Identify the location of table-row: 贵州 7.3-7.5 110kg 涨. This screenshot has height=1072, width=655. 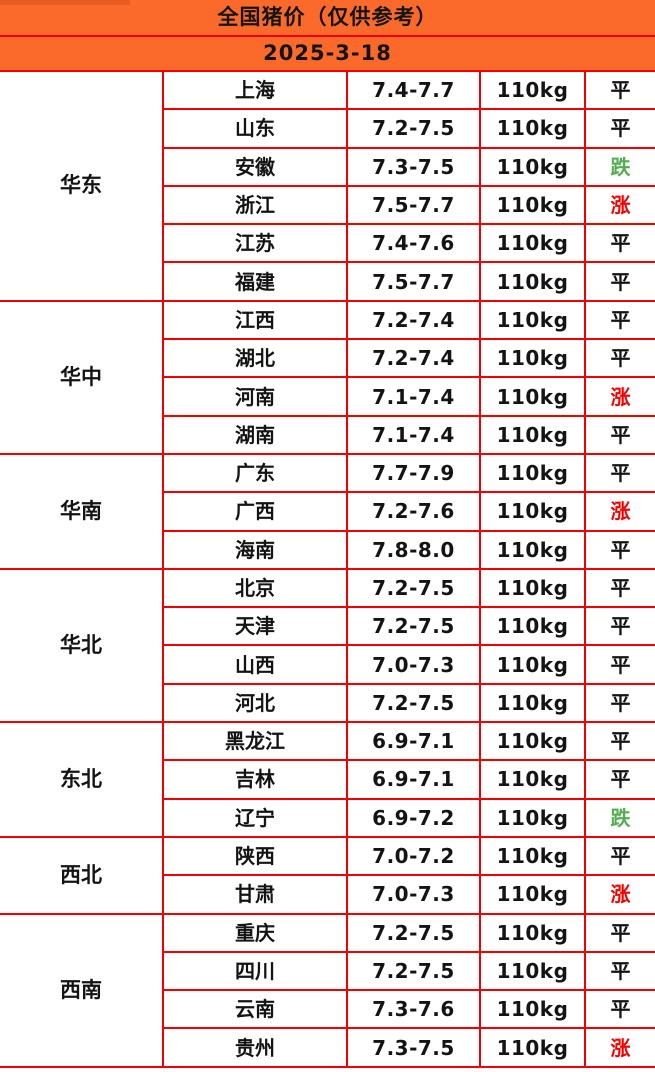
(327, 1047).